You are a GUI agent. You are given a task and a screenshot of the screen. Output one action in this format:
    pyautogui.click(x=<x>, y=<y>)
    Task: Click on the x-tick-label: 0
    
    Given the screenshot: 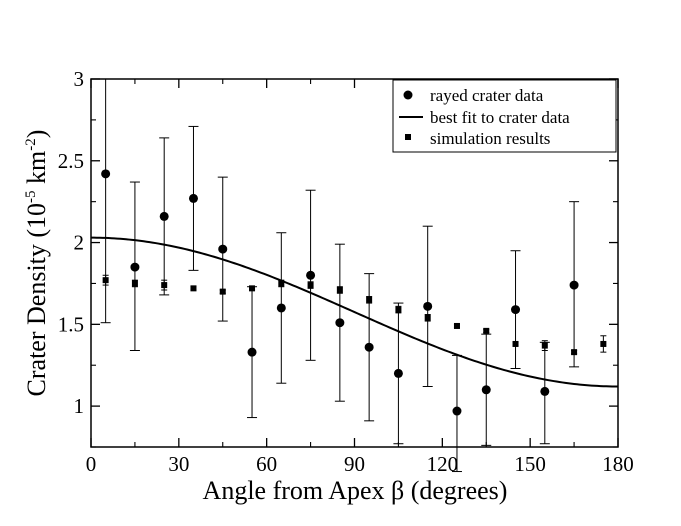 What is the action you would take?
    pyautogui.click(x=91, y=464)
    